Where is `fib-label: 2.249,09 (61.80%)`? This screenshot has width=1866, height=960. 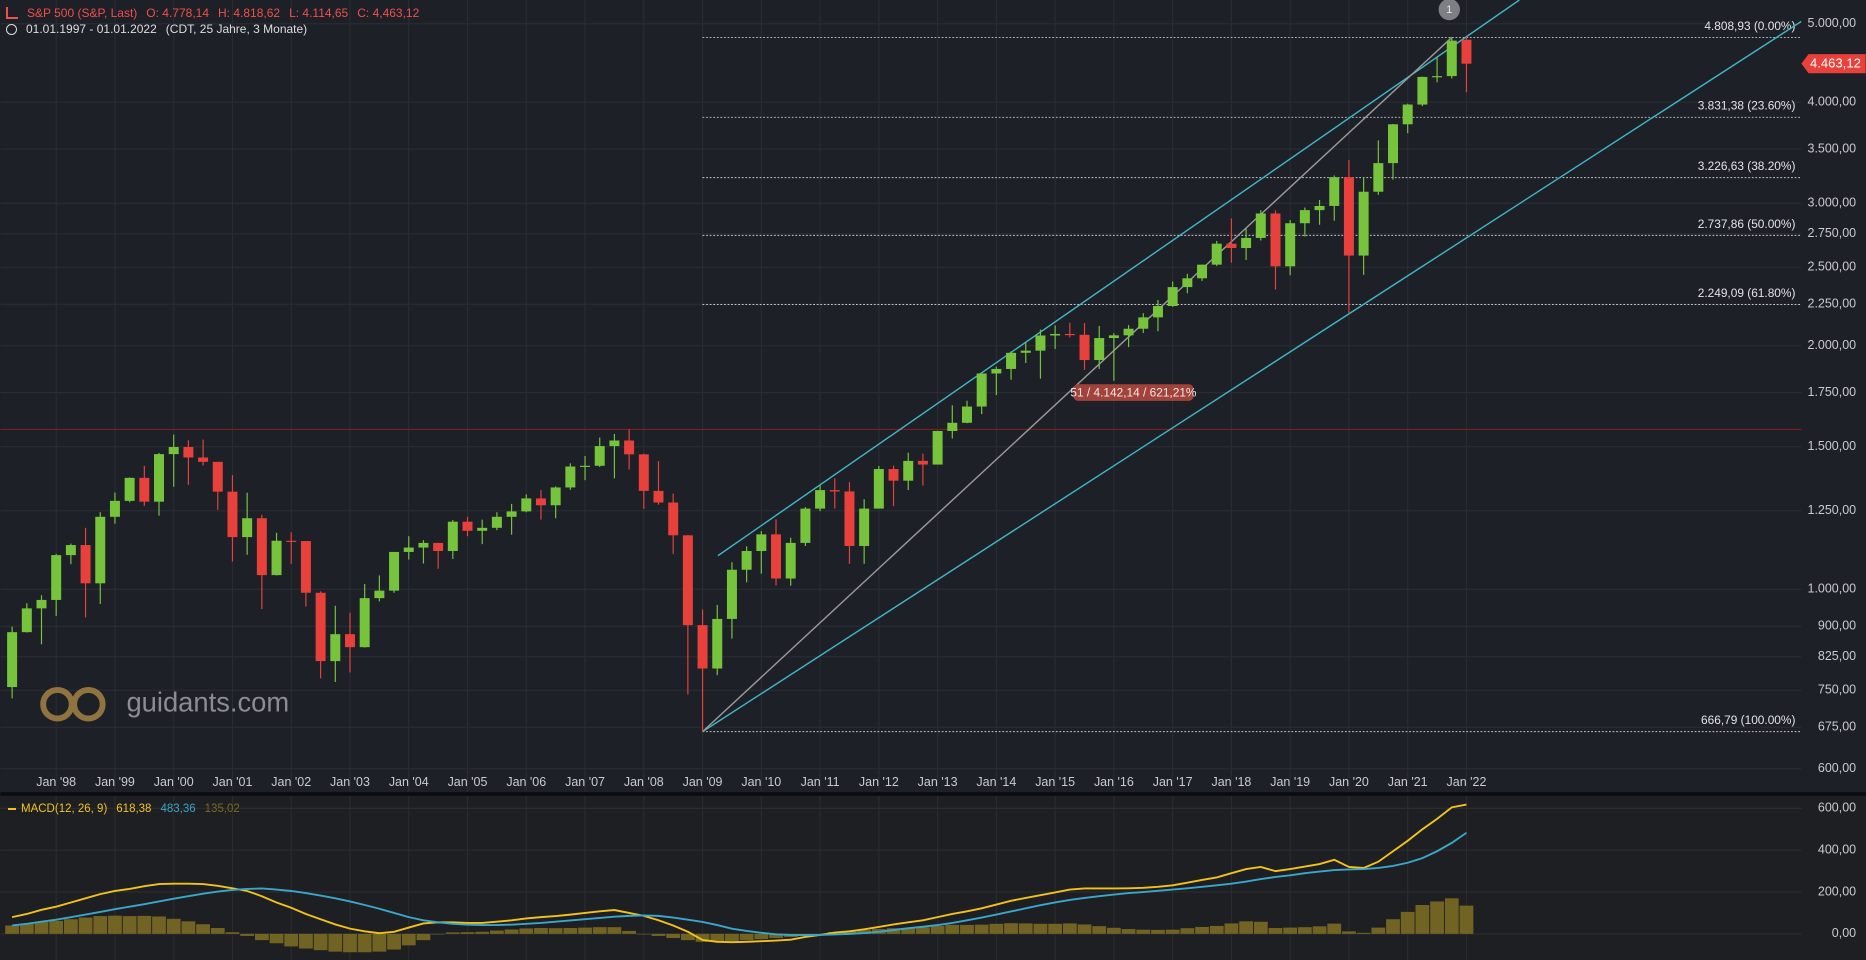
fib-label: 2.249,09 (61.80%) is located at coordinates (1747, 293).